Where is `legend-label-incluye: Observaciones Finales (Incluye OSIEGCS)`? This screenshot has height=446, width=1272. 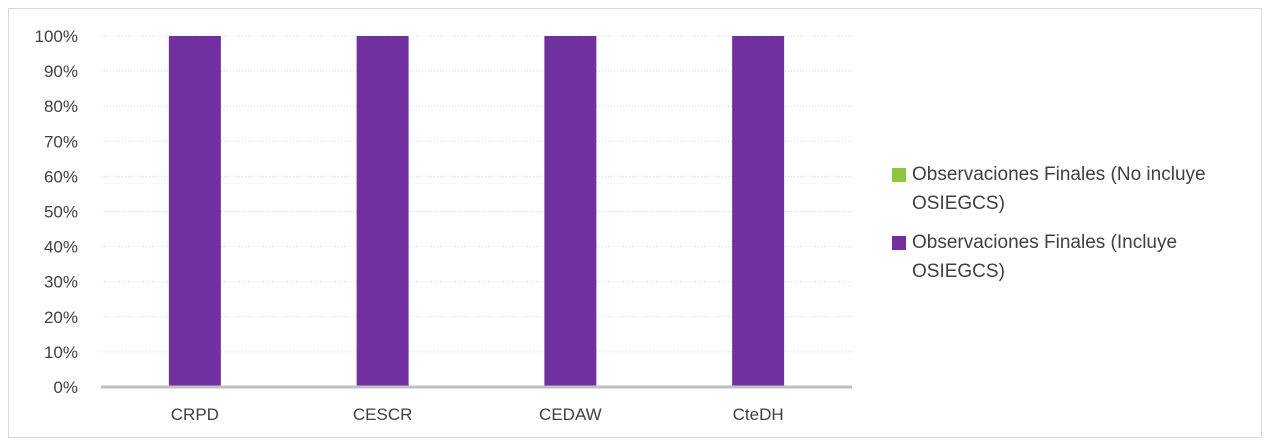 legend-label-incluye: Observaciones Finales (Incluye OSIEGCS) is located at coordinates (1045, 257).